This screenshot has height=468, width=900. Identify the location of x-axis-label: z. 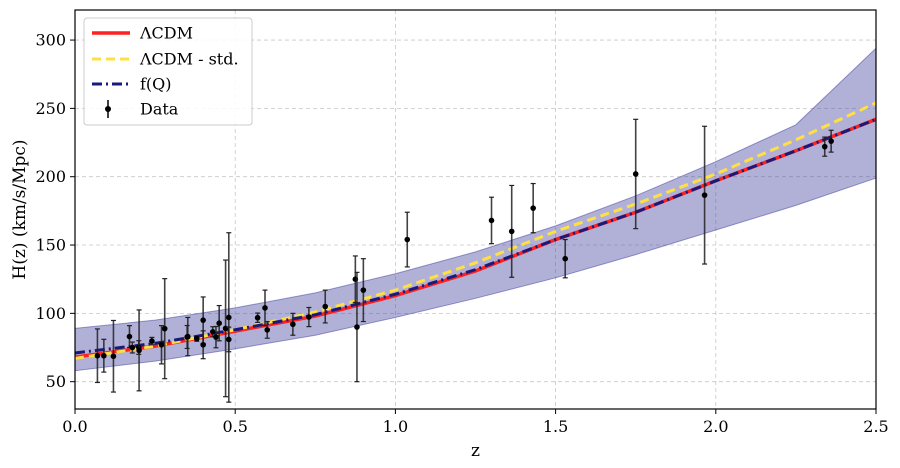
(475, 451).